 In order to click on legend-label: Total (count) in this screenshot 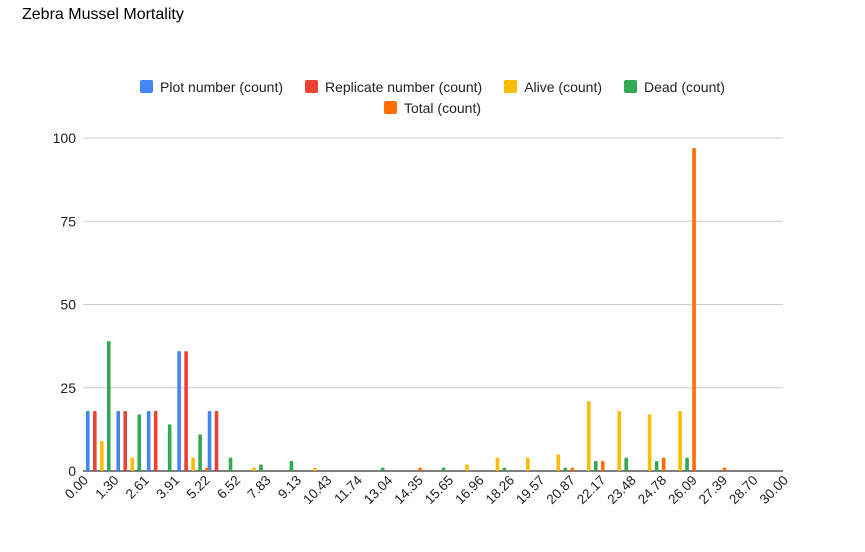, I will do `click(442, 107)`.